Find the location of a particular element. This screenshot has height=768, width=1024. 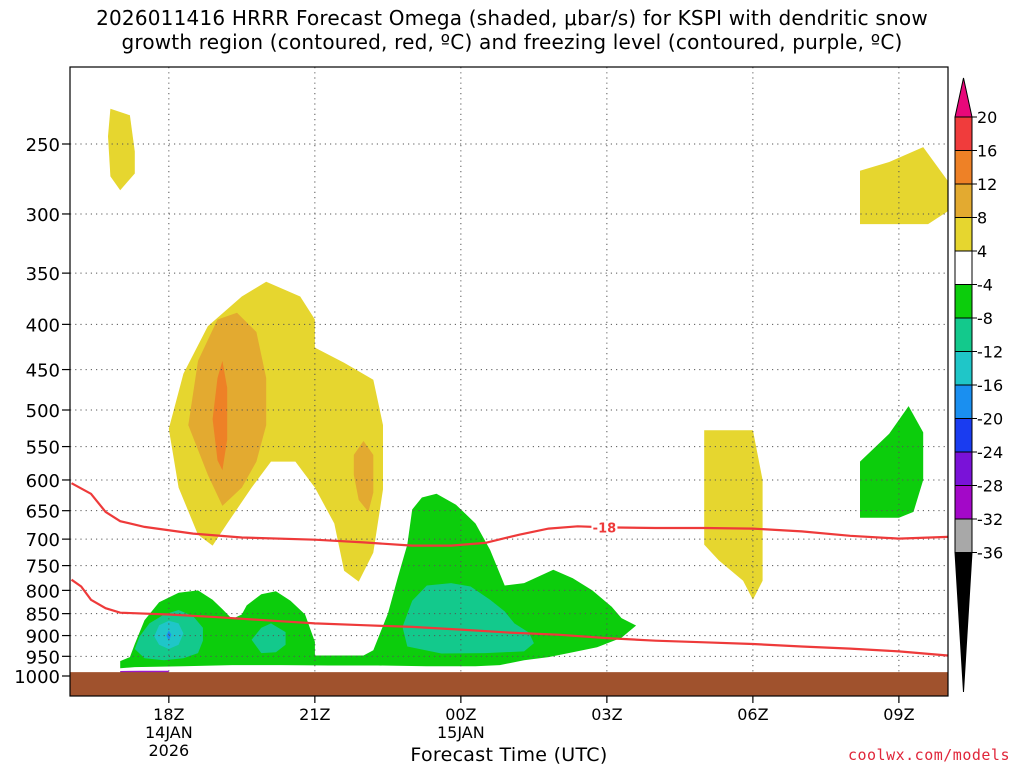

y-tick-label: 850 is located at coordinates (43, 615).